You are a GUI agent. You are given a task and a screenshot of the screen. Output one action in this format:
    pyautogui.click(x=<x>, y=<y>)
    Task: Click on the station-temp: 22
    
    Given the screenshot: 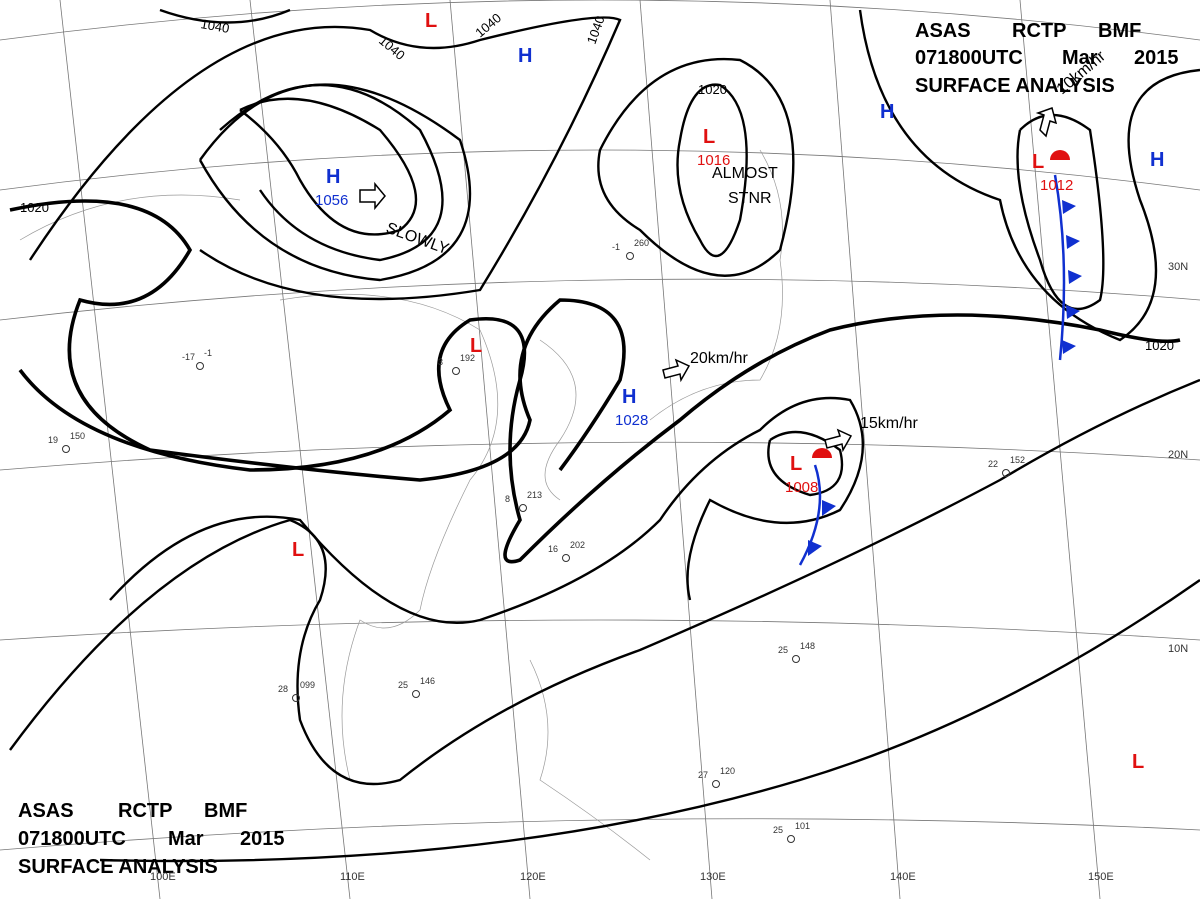 What is the action you would take?
    pyautogui.click(x=993, y=464)
    